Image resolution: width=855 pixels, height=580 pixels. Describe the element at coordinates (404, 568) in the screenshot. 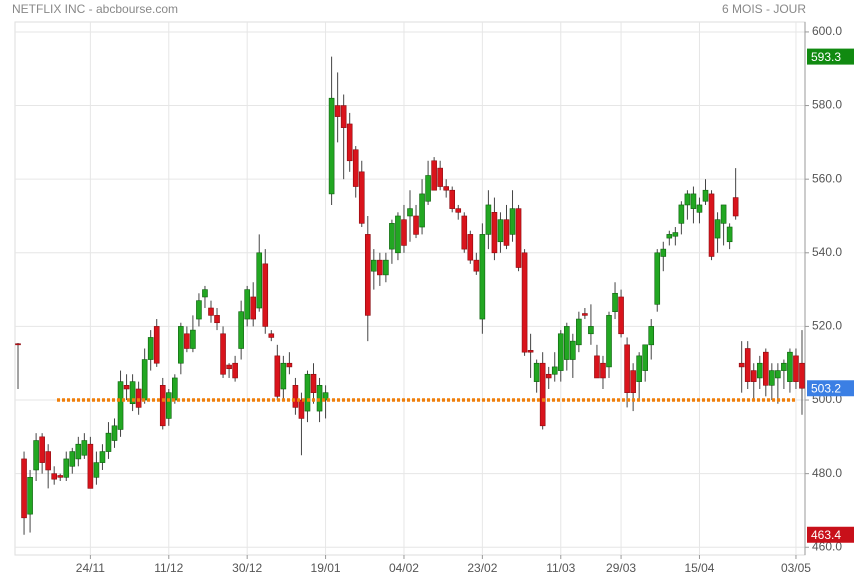

I see `x-tick-label: 04/02` at that location.